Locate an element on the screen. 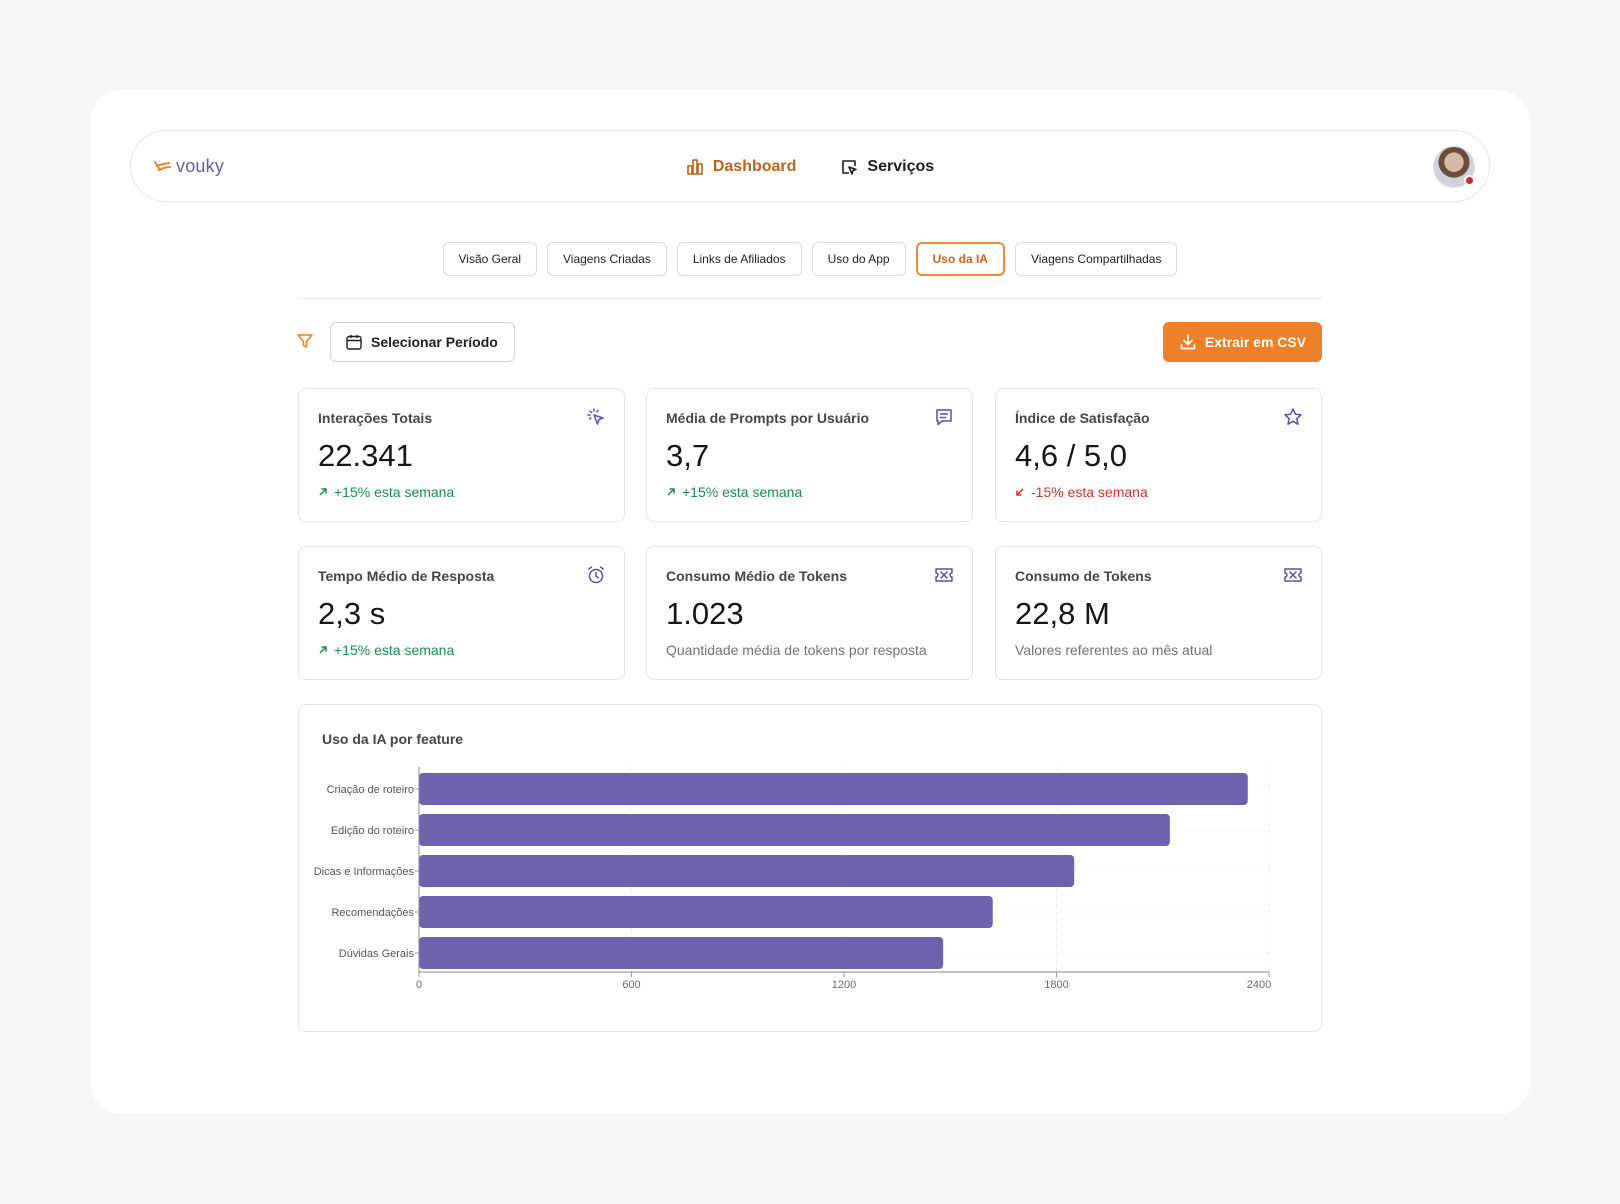 The image size is (1620, 1204). nav-servicos-label: Serviços is located at coordinates (901, 166).